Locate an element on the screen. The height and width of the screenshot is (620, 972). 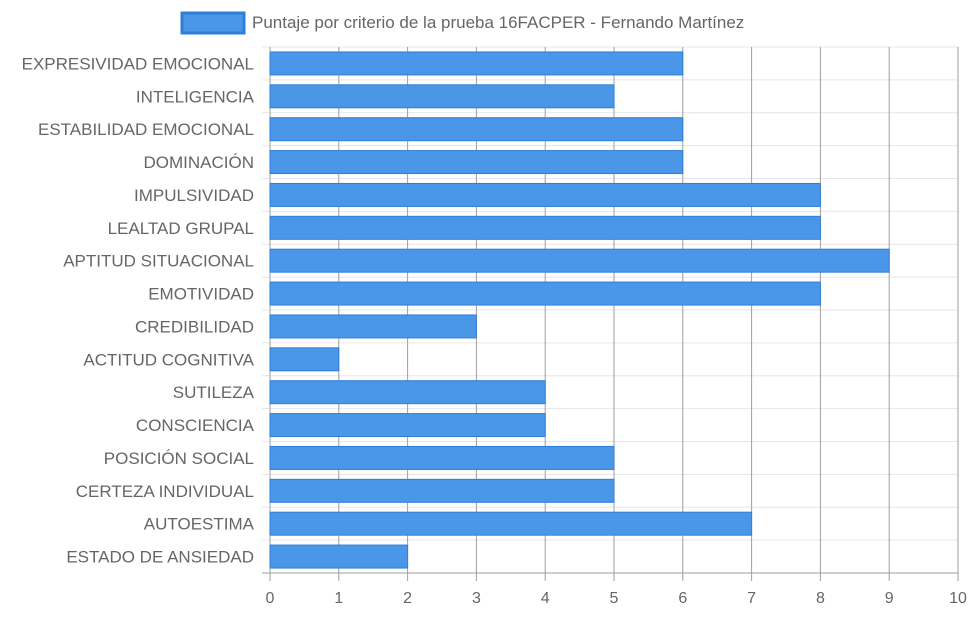
x-tick-label: 8 is located at coordinates (820, 598).